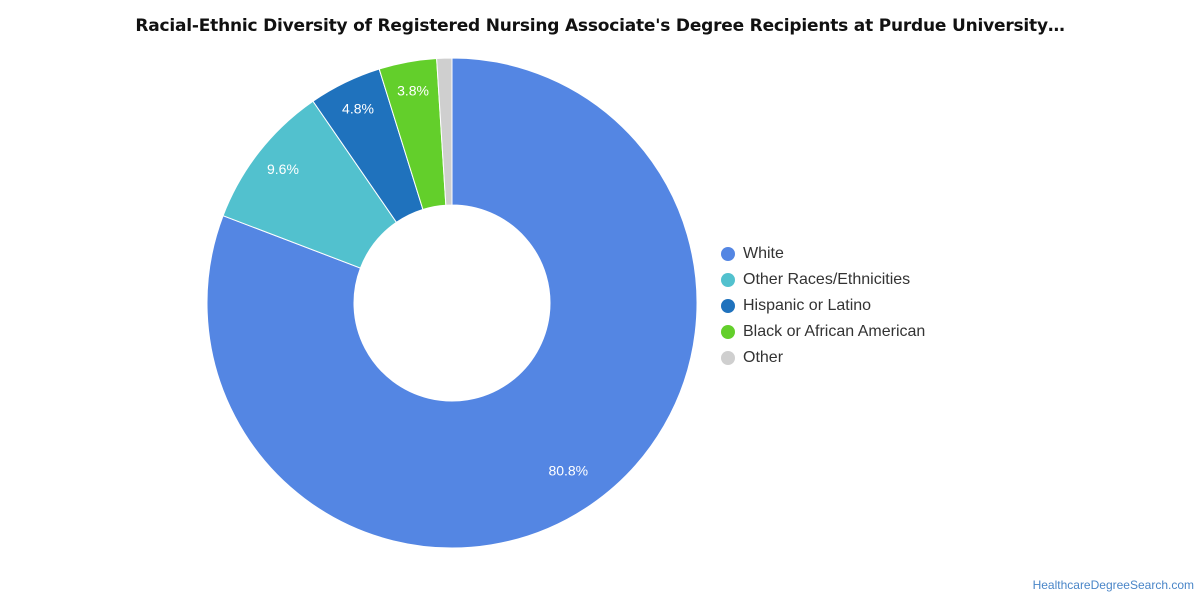  What do you see at coordinates (444, 131) in the screenshot?
I see `slice-other` at bounding box center [444, 131].